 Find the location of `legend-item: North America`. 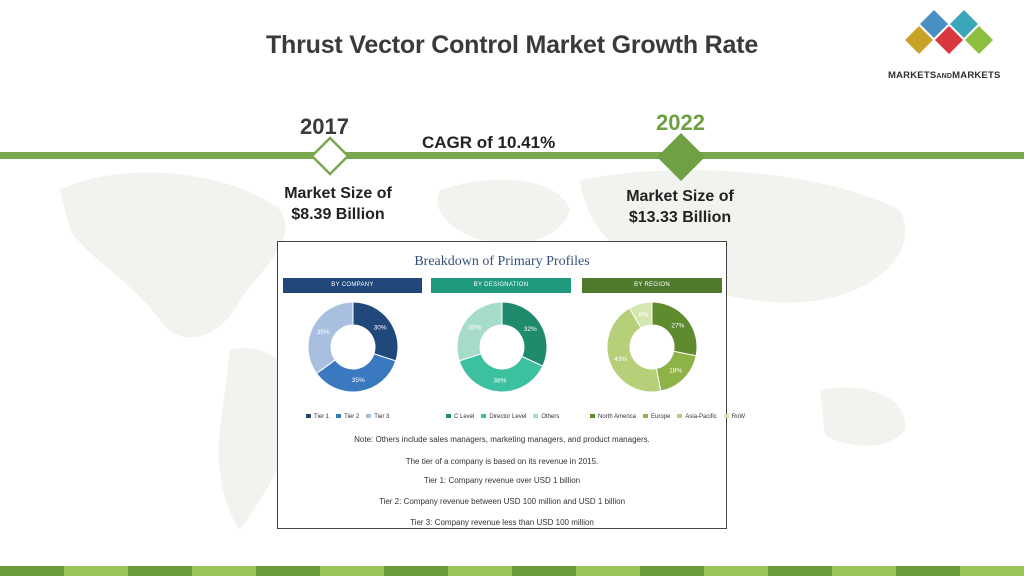

legend-item: North America is located at coordinates (613, 417).